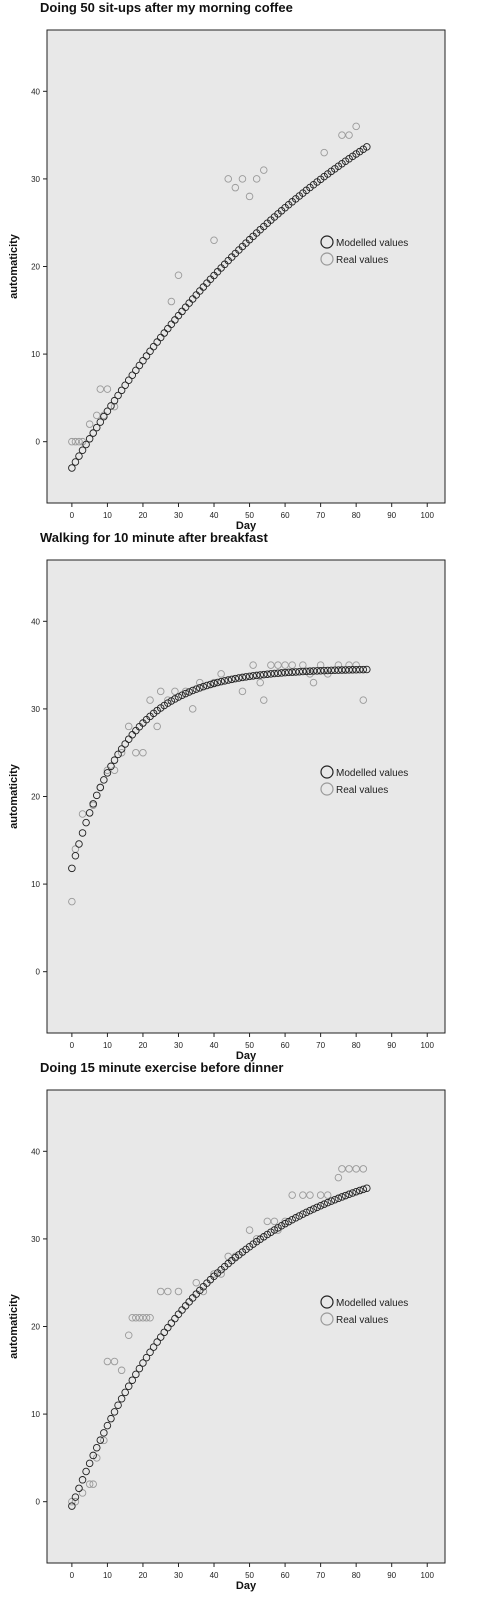  What do you see at coordinates (35, 179) in the screenshot?
I see `y-tick-label: 30` at bounding box center [35, 179].